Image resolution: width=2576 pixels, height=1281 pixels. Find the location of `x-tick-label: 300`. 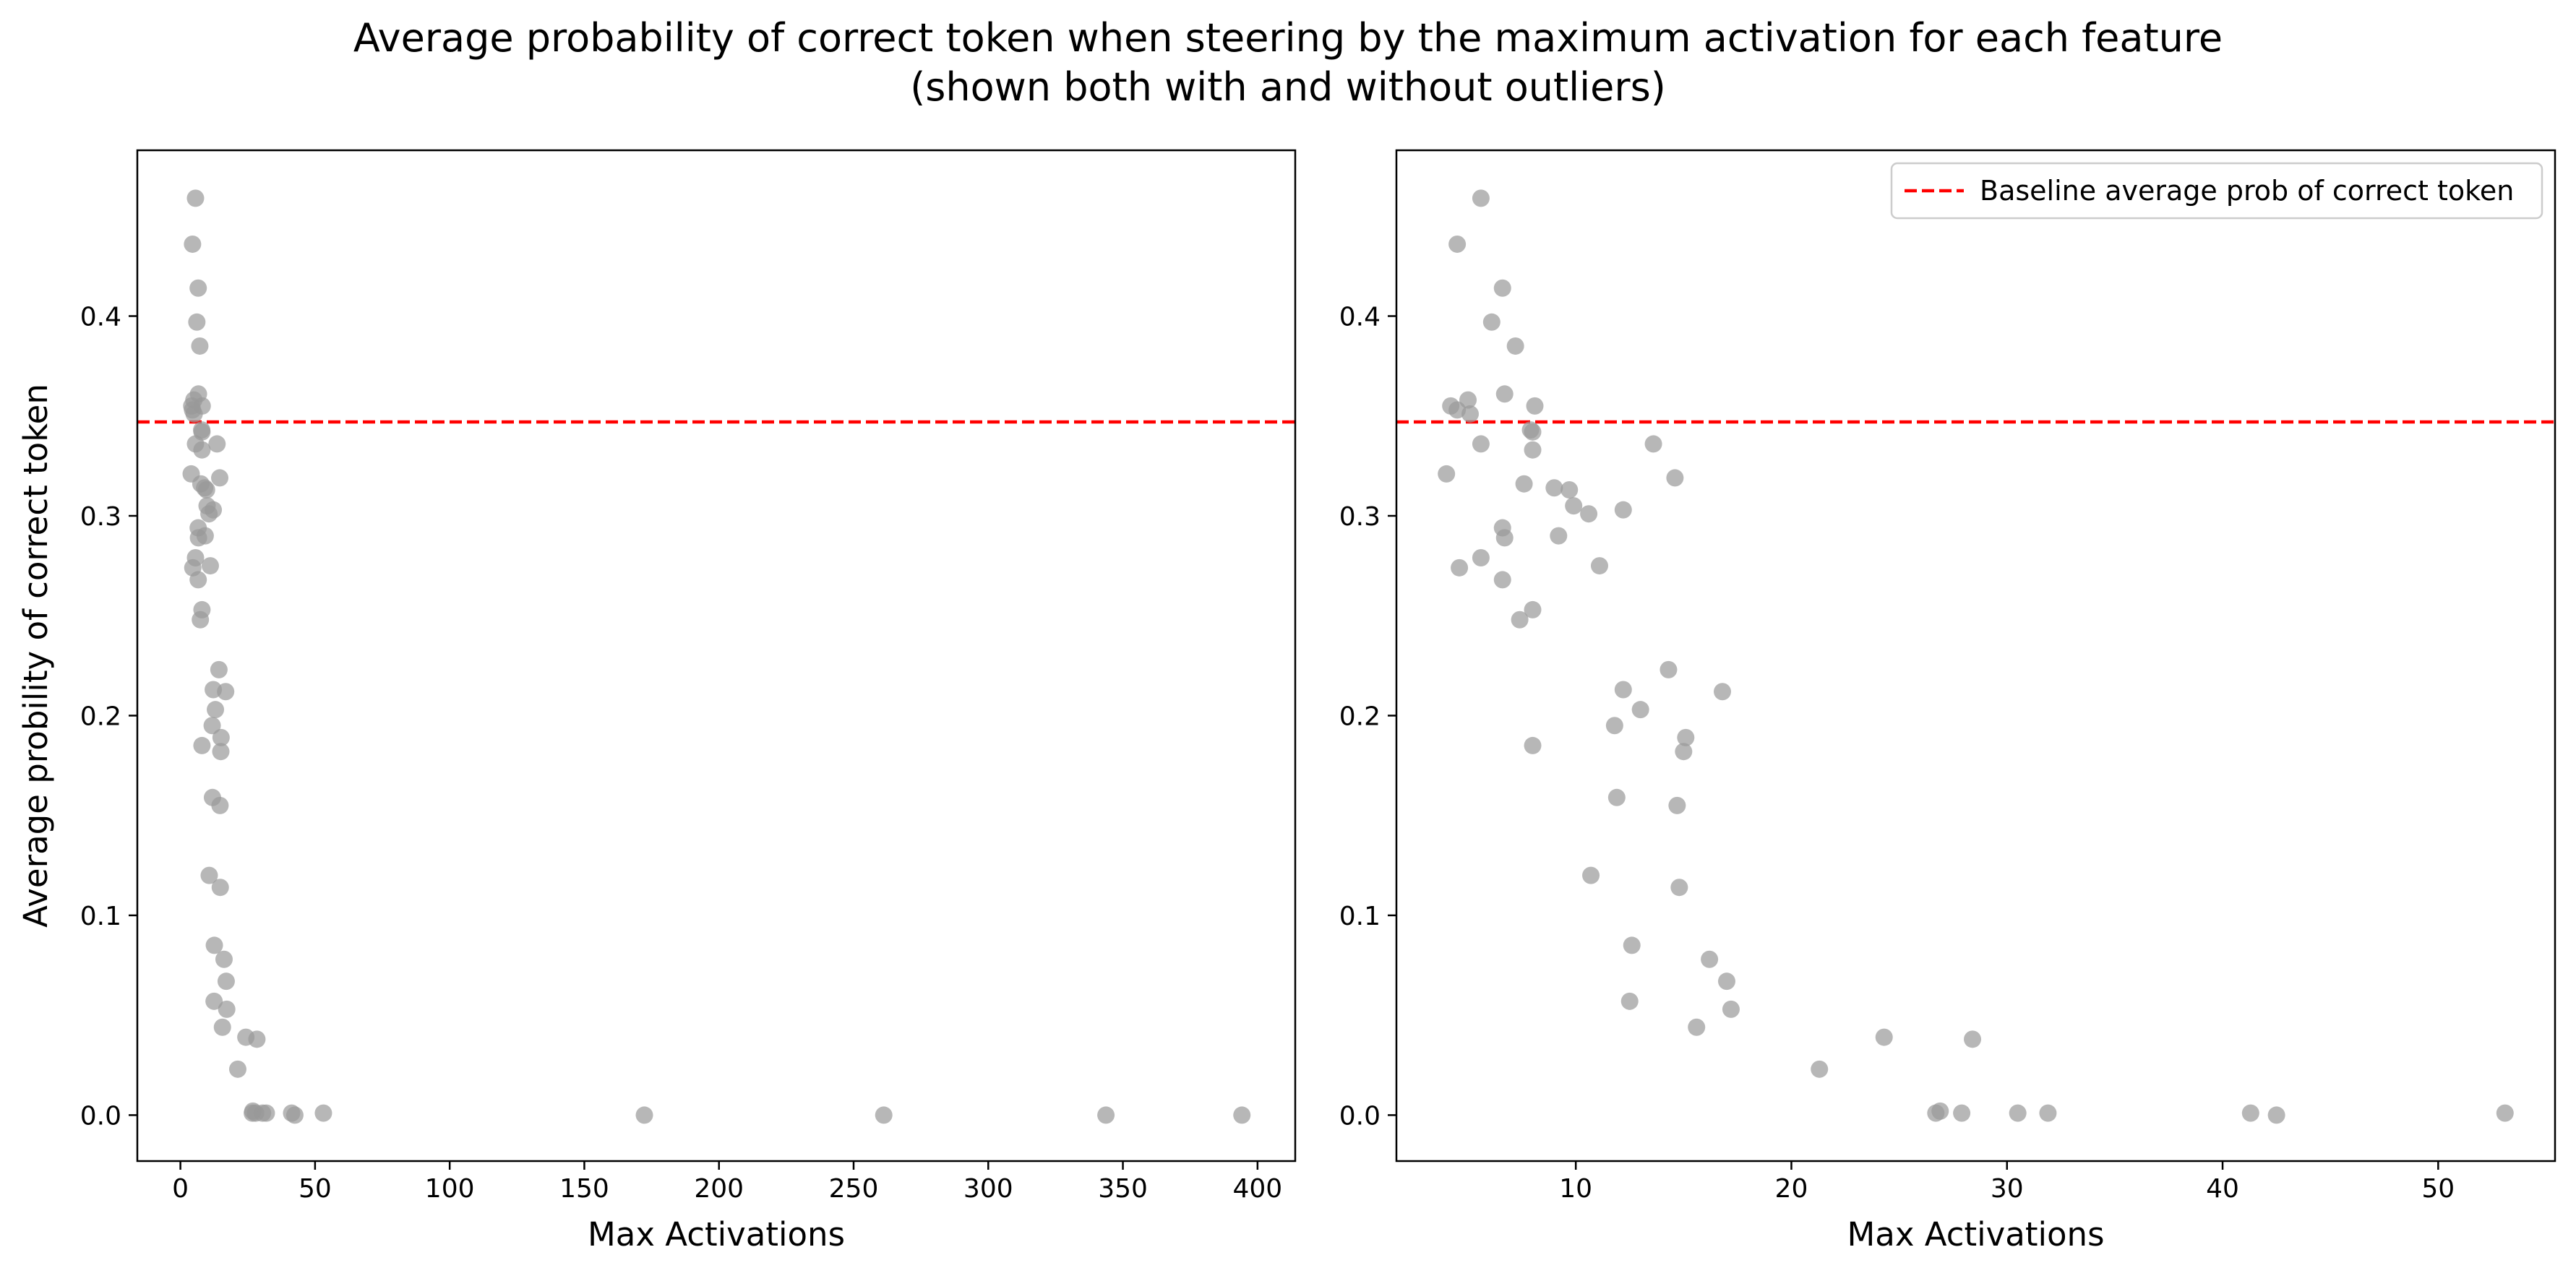

x-tick-label: 300 is located at coordinates (988, 1189).